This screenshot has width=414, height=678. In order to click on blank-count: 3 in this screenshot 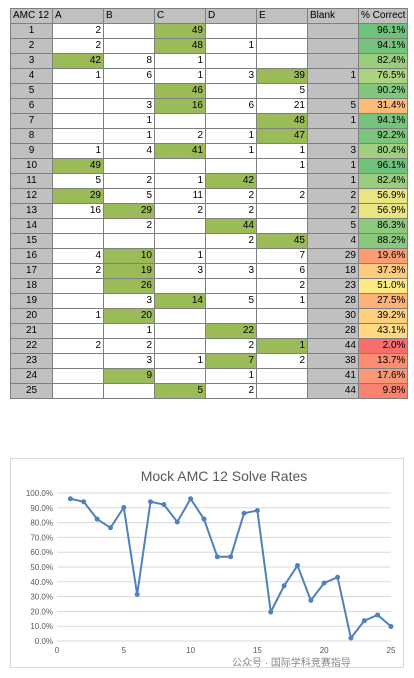, I will do `click(333, 151)`.